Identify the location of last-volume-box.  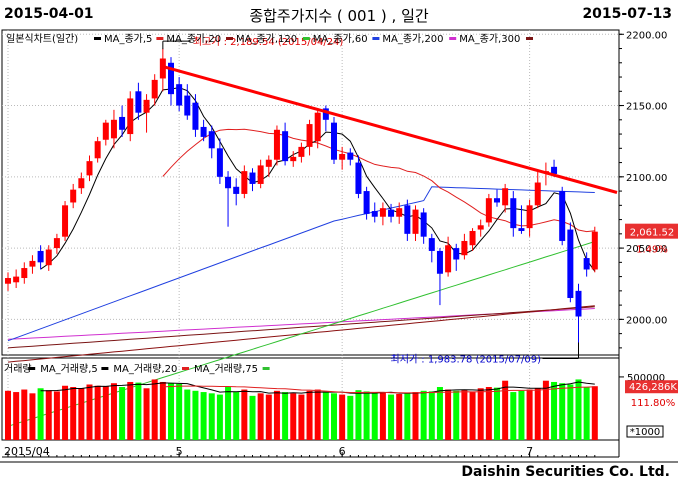
(651, 387).